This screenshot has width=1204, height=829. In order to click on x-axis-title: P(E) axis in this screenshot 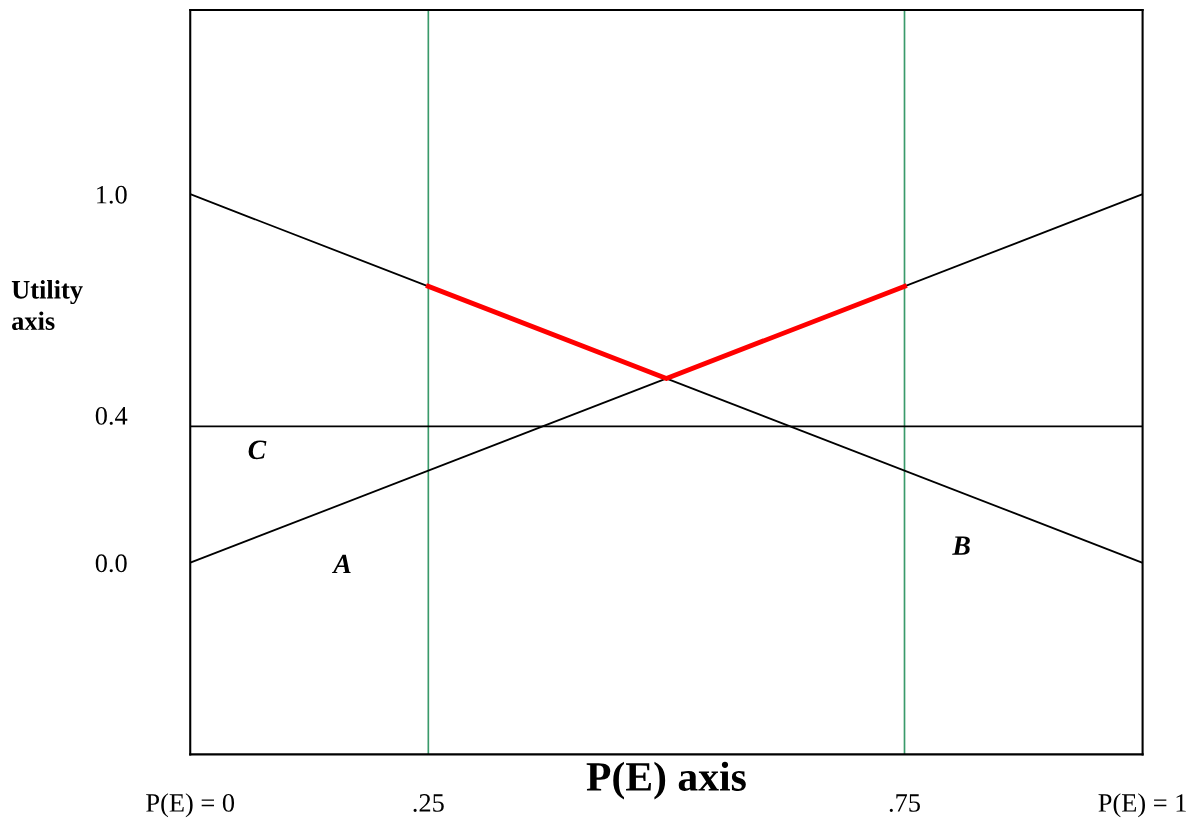, I will do `click(666, 780)`.